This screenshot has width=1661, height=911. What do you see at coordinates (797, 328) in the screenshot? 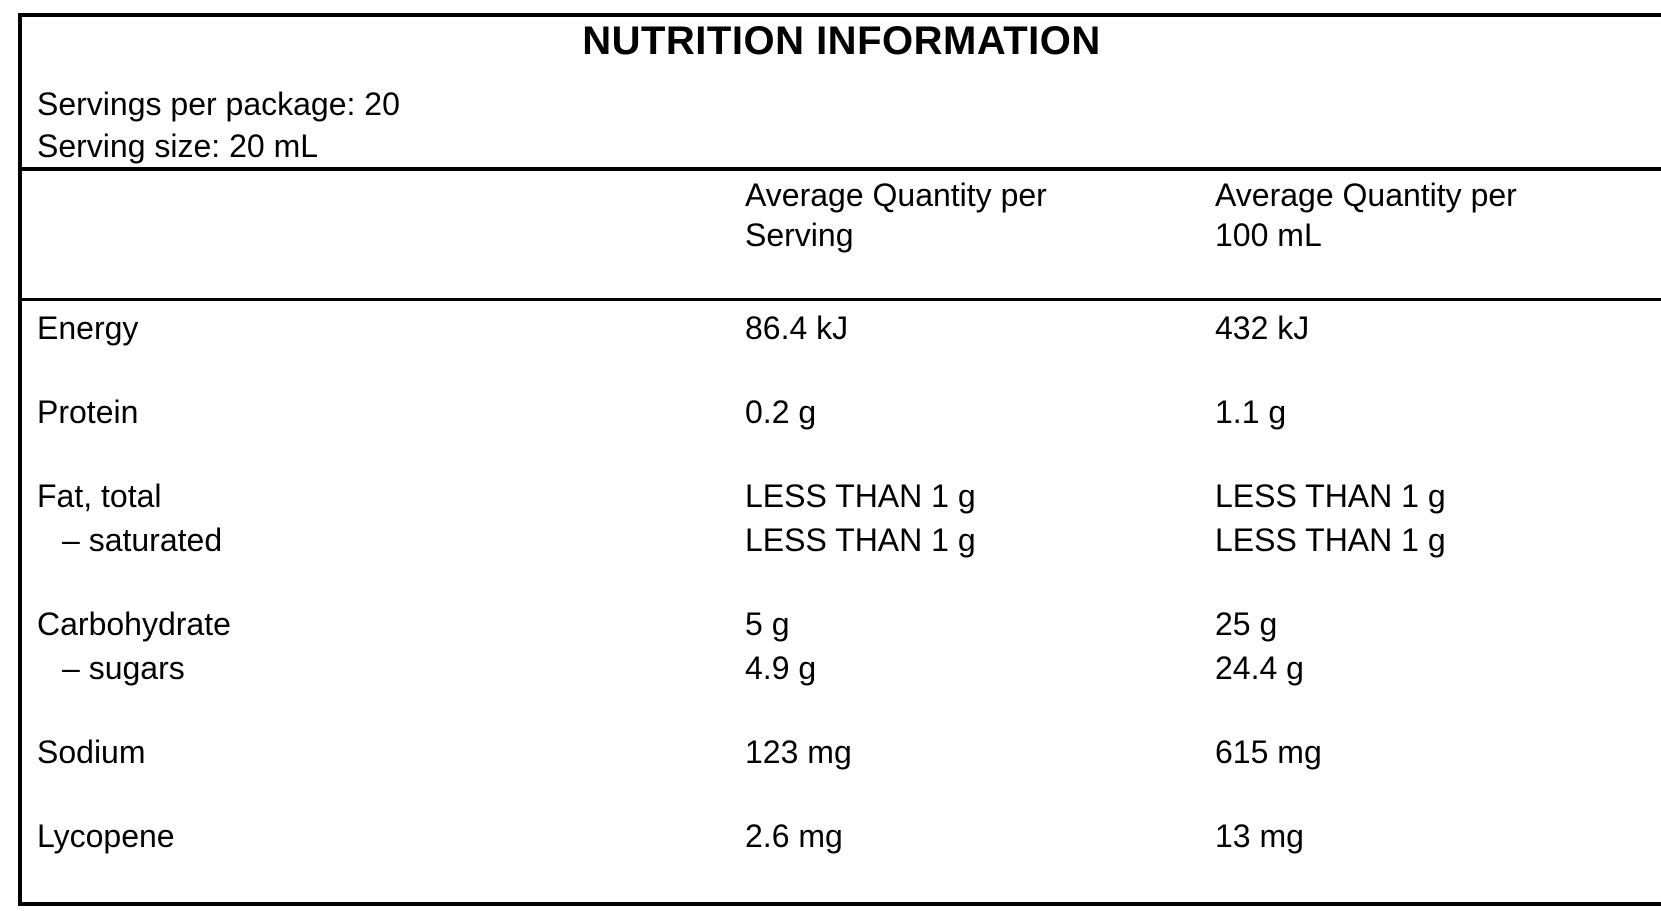
I see `value-per-serving: 86.4 kJ` at bounding box center [797, 328].